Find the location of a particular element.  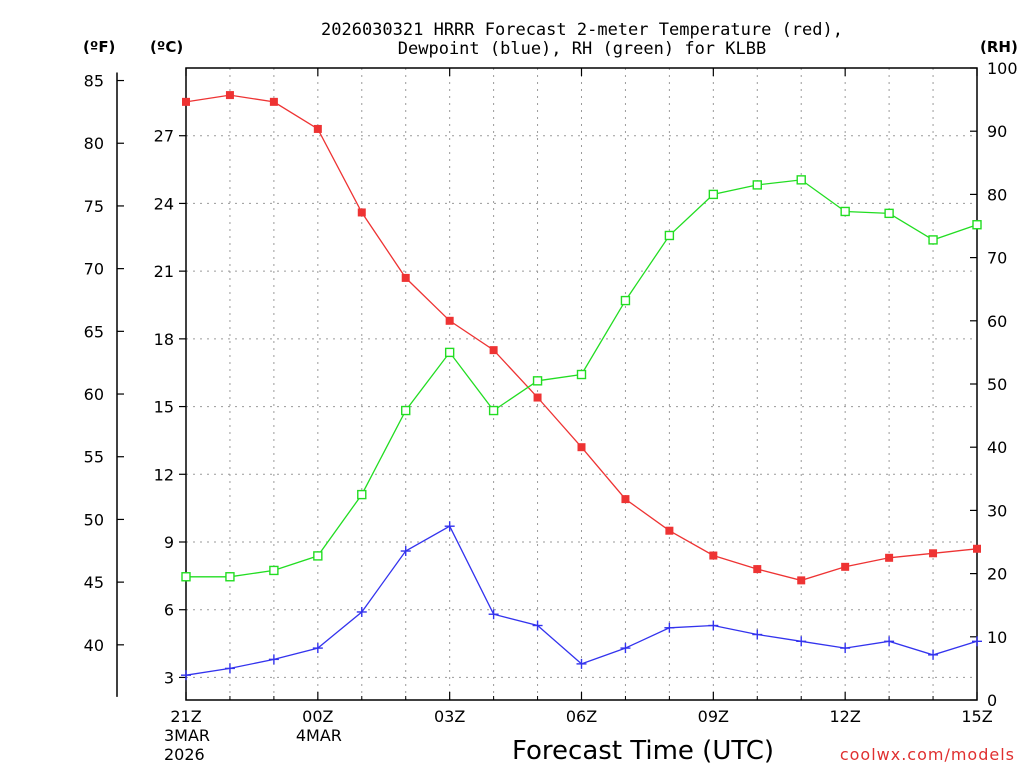

credit-label: coolwx.com/models is located at coordinates (927, 754).